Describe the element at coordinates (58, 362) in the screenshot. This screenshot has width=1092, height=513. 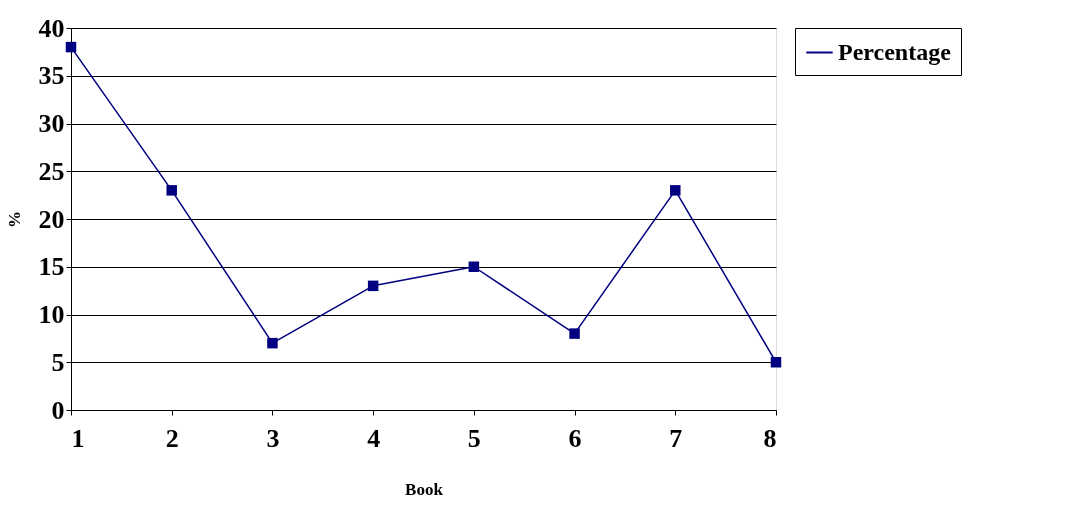
I see `y-tick-label: 5` at that location.